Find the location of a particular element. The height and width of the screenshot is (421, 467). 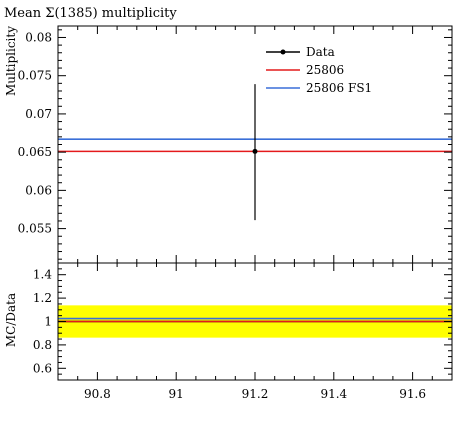

ratio-y-tick-label: 0.6 is located at coordinates (42, 368).